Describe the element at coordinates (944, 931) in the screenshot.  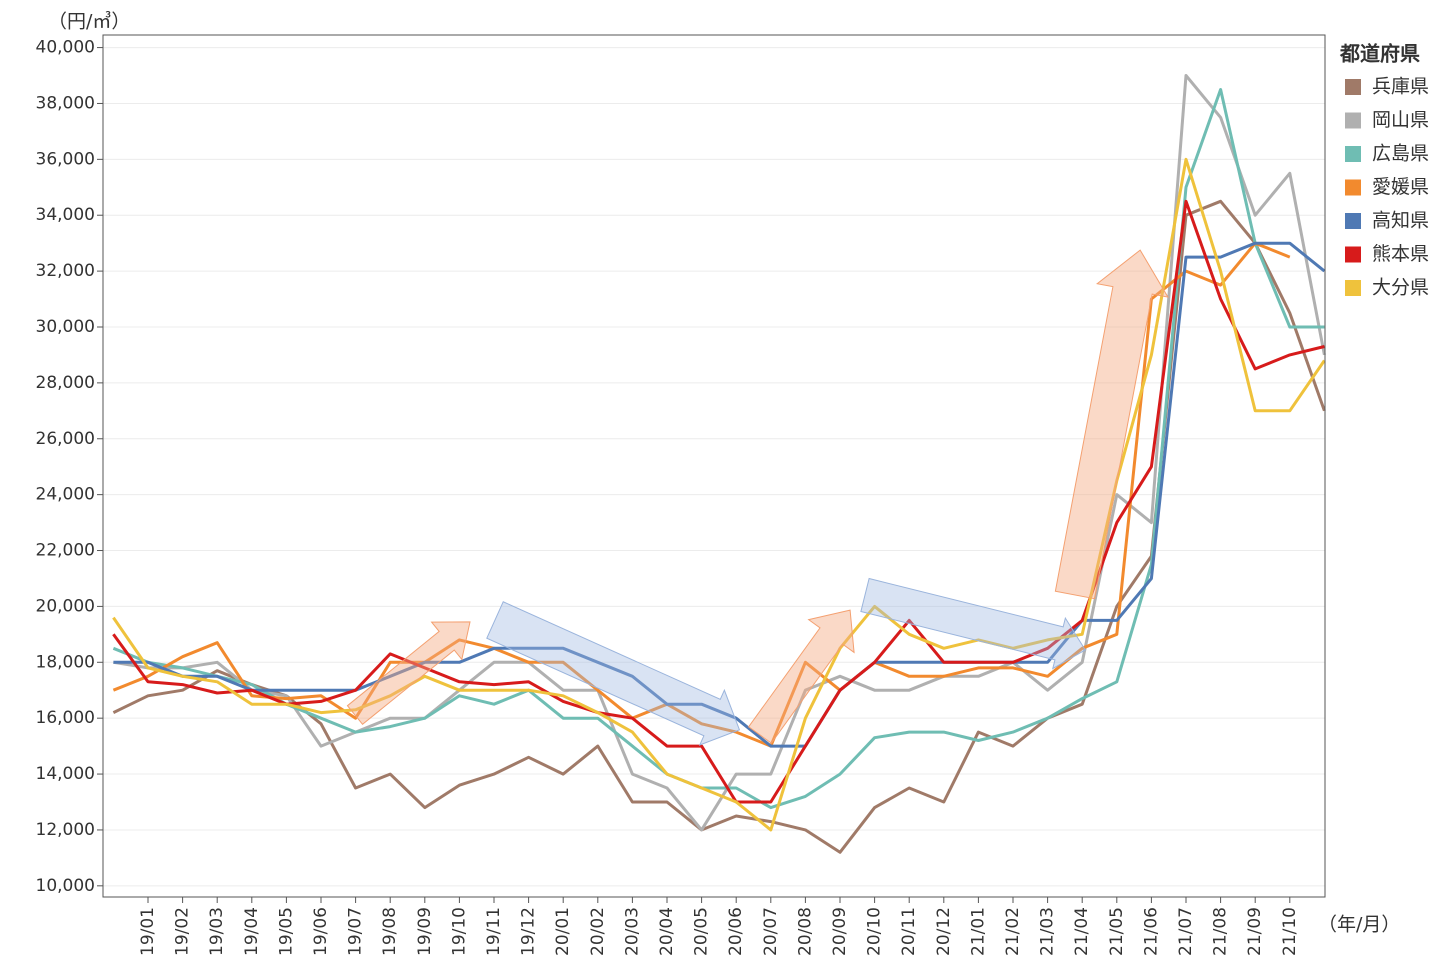
I see `x-tick-label: 20/12` at that location.